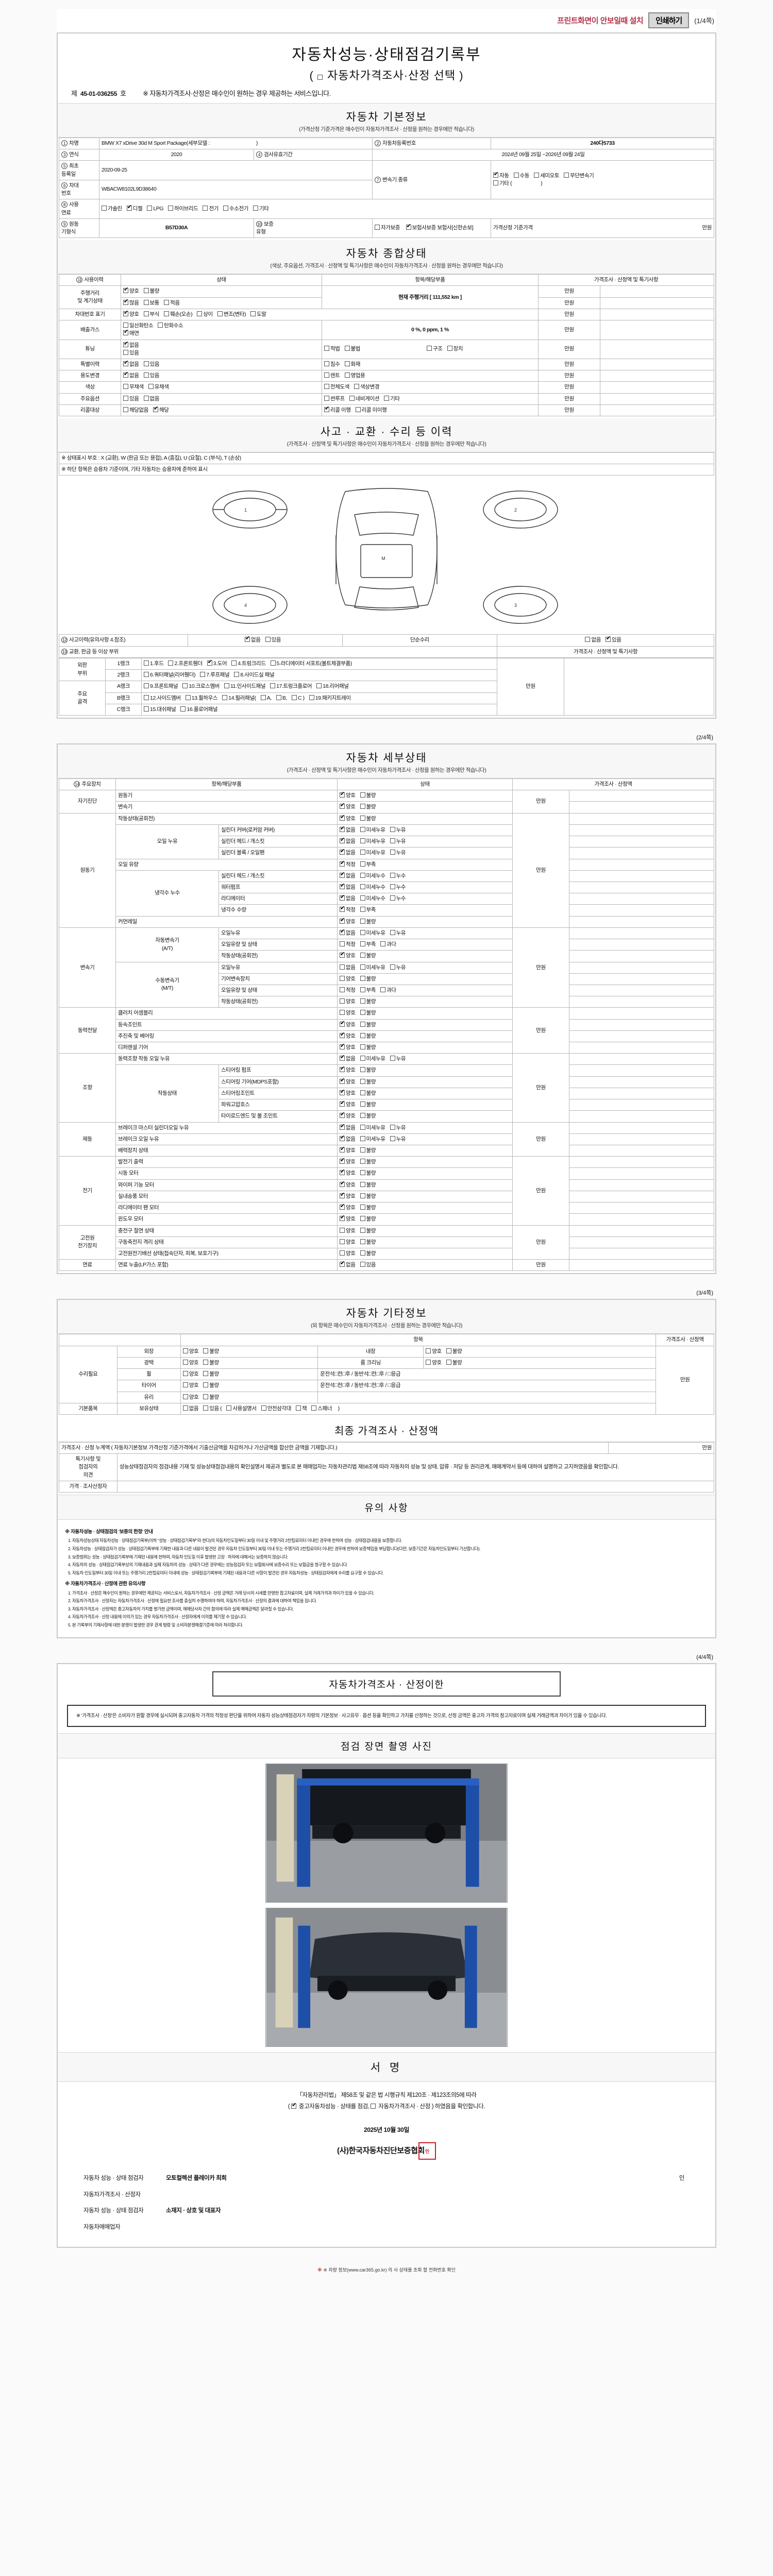 This screenshot has height=2576, width=773. I want to click on holding-option: 없음, so click(190, 1409).